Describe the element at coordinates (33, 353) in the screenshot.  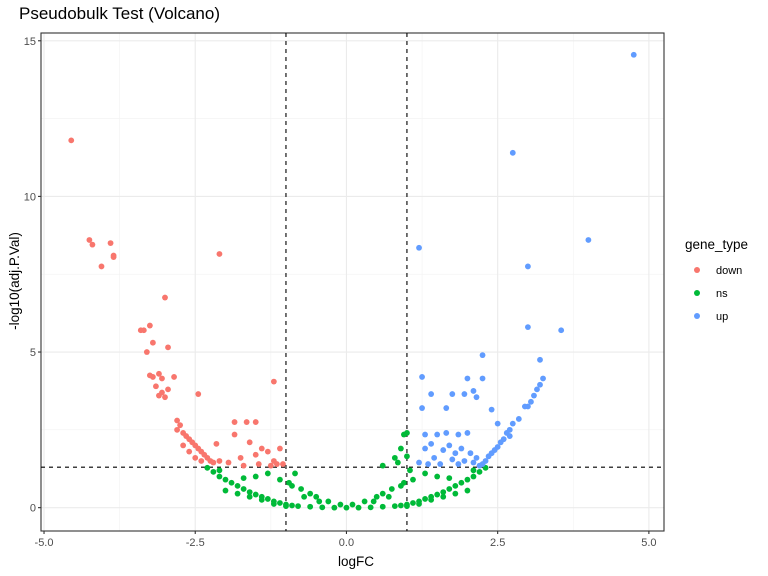
I see `y-tick-label: 5` at that location.